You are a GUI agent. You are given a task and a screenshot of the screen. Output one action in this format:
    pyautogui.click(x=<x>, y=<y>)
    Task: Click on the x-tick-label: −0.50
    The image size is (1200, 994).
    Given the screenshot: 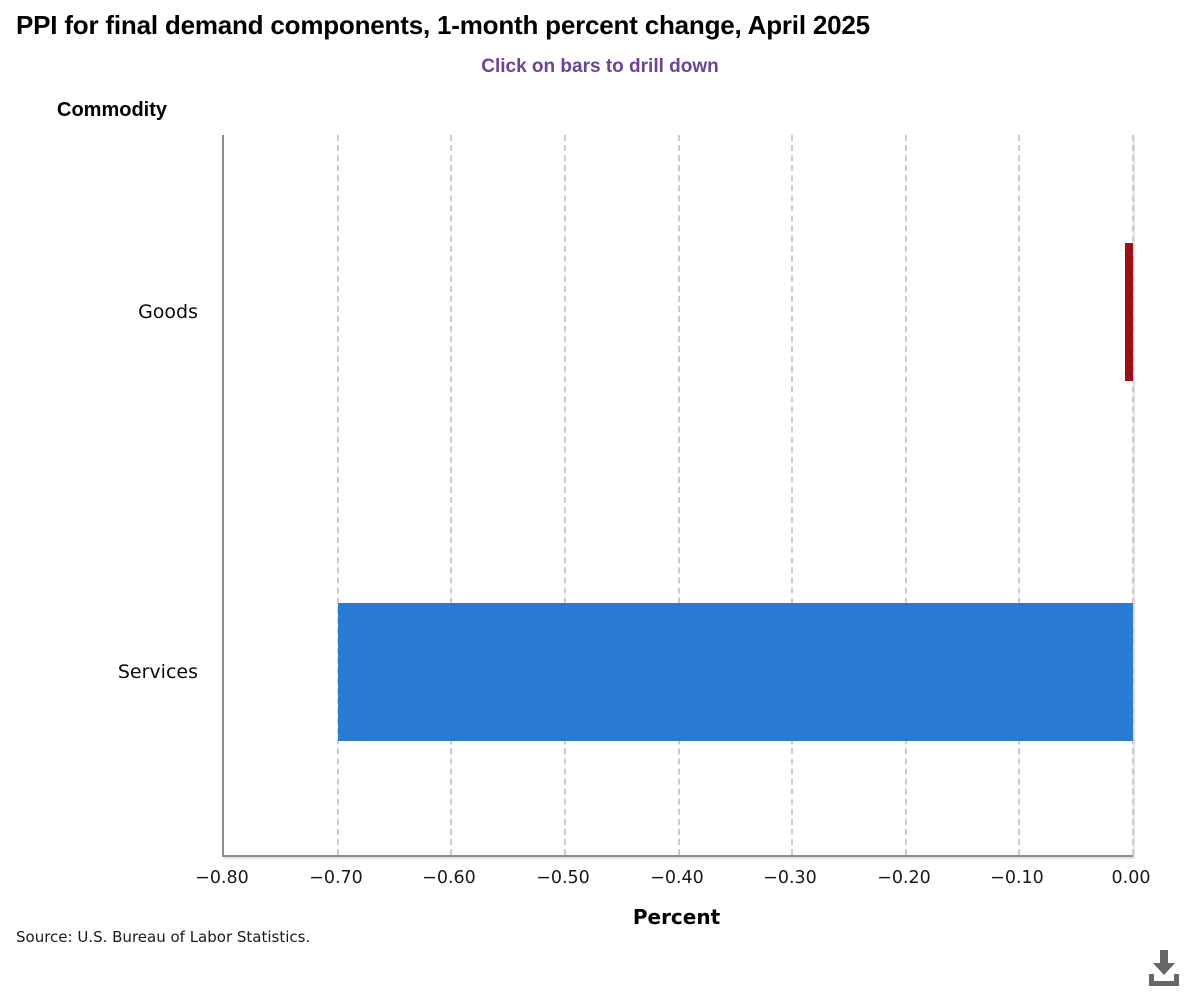 What is the action you would take?
    pyautogui.click(x=563, y=878)
    